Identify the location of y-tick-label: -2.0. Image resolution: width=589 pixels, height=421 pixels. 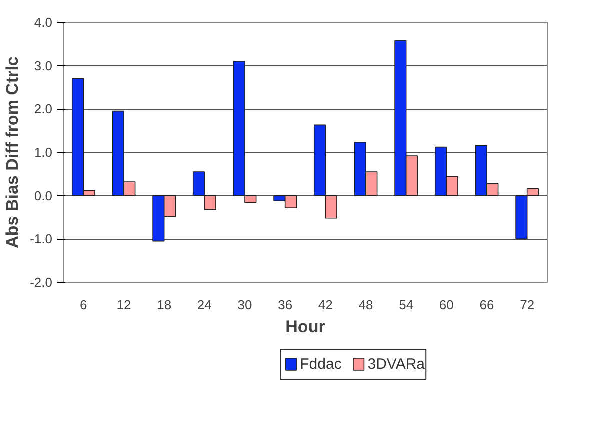
(41, 282).